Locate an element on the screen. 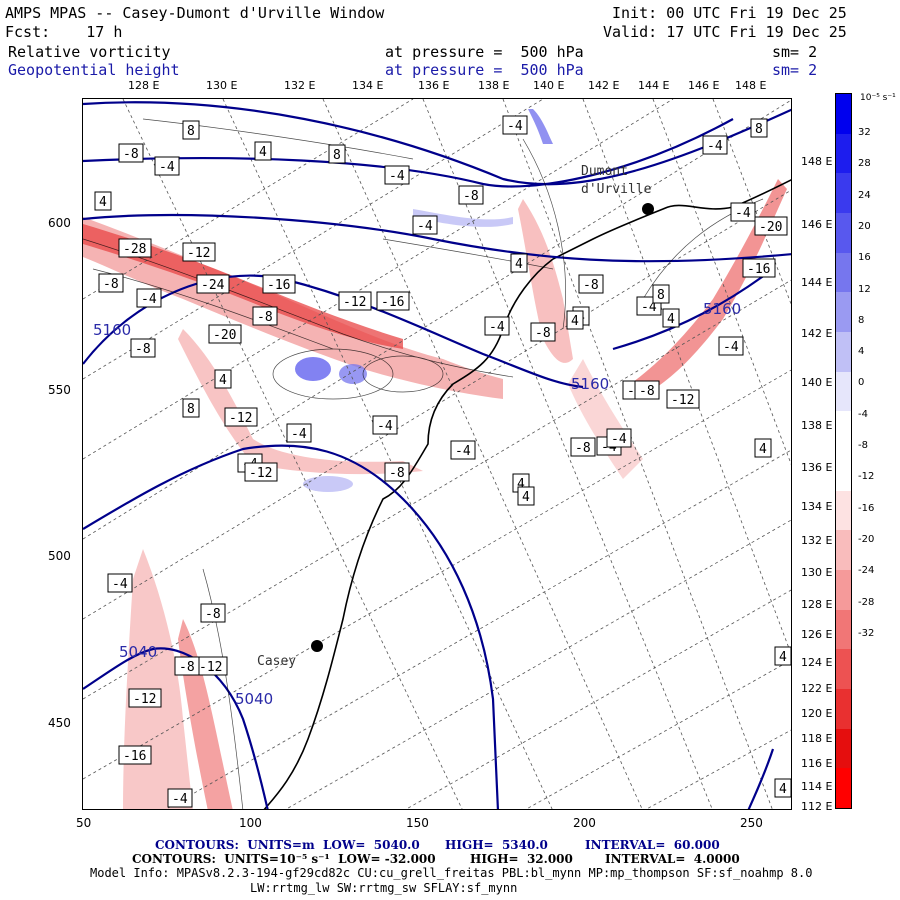  colorbar-label: 12 is located at coordinates (864, 289).